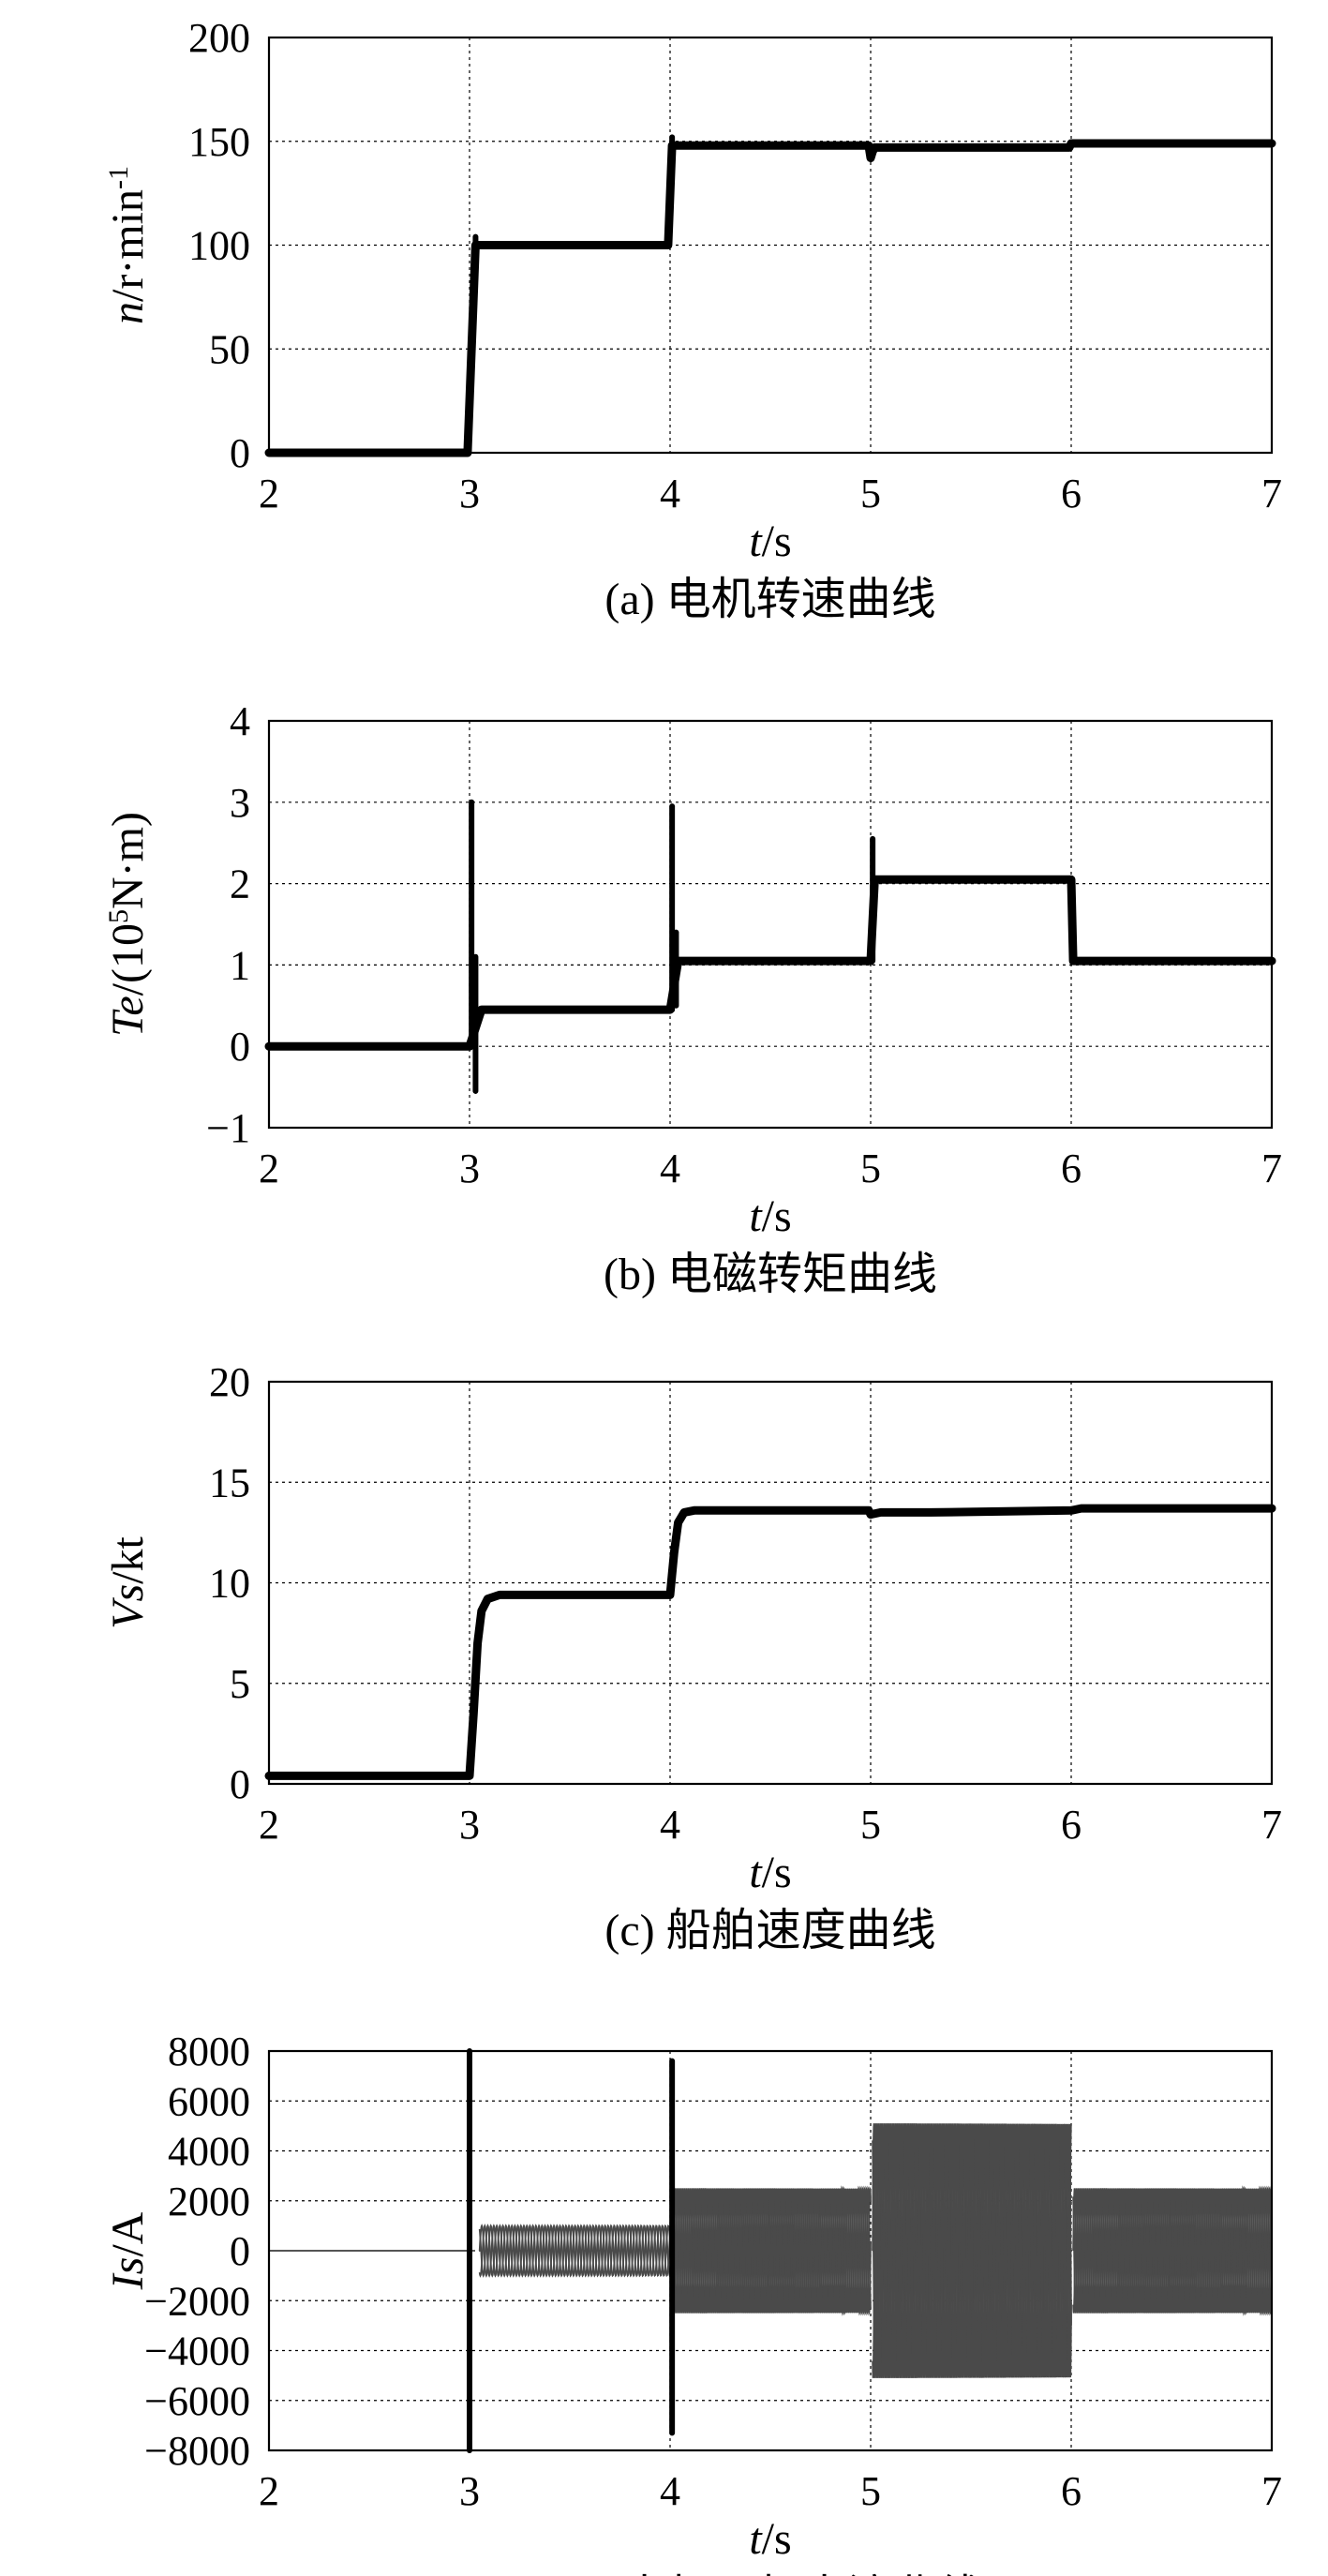 Image resolution: width=1328 pixels, height=2576 pixels. What do you see at coordinates (209, 2152) in the screenshot?
I see `y-tick-label: 4000` at bounding box center [209, 2152].